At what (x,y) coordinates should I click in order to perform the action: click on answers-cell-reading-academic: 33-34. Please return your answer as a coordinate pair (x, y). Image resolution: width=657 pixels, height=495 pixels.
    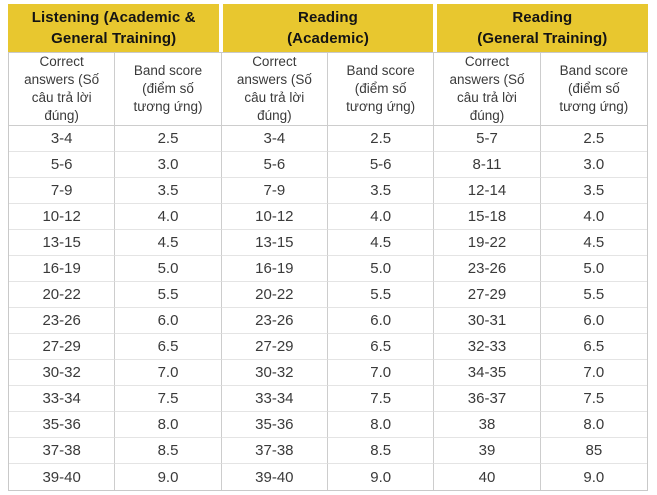
    Looking at the image, I should click on (274, 399).